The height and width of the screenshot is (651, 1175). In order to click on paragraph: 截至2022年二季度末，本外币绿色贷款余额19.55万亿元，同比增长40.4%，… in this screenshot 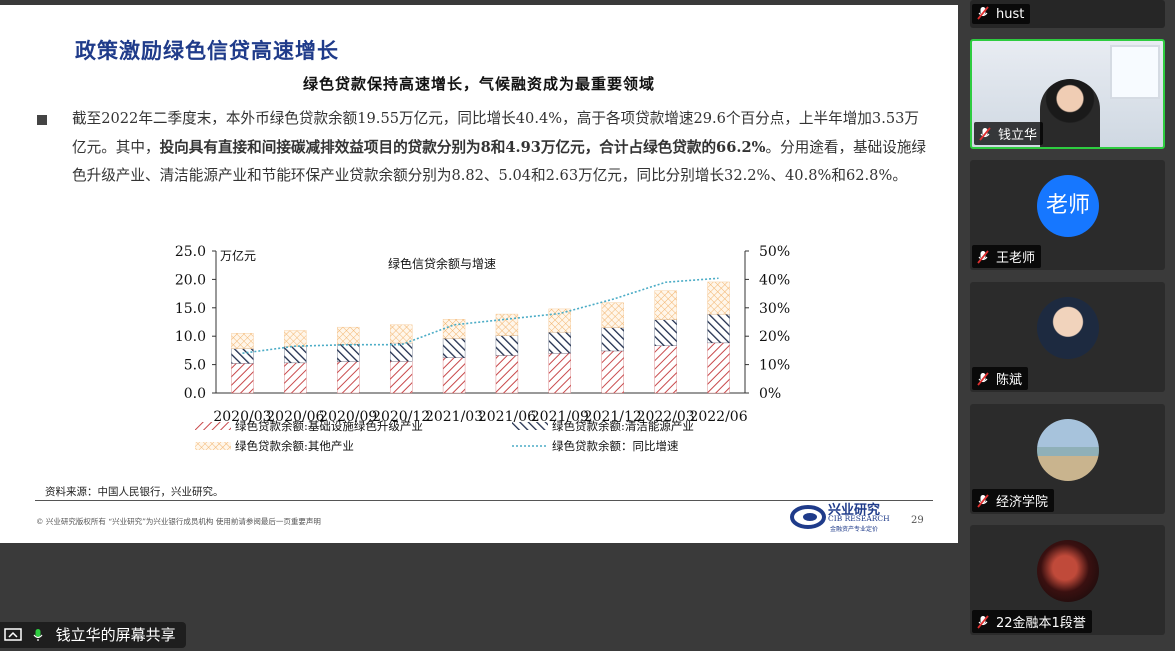, I will do `click(502, 148)`.